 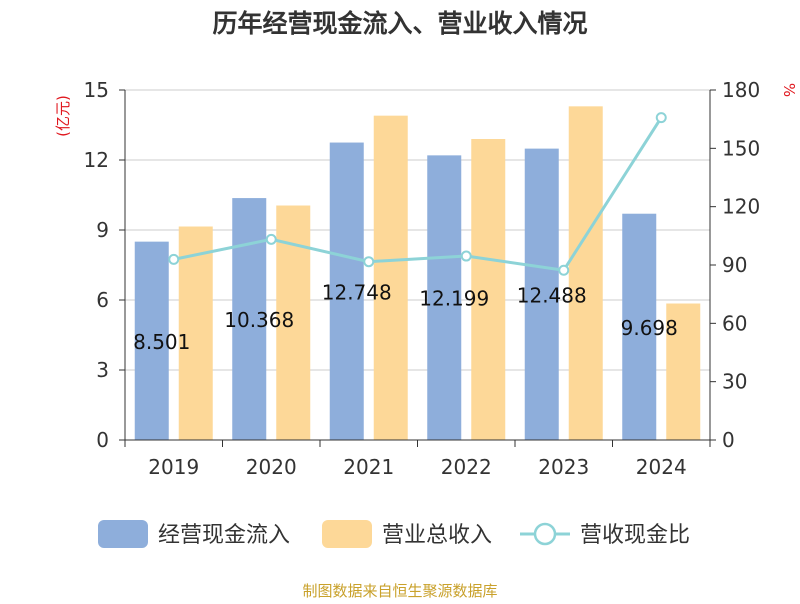 What do you see at coordinates (357, 292) in the screenshot?
I see `bar-data-label: 12.748` at bounding box center [357, 292].